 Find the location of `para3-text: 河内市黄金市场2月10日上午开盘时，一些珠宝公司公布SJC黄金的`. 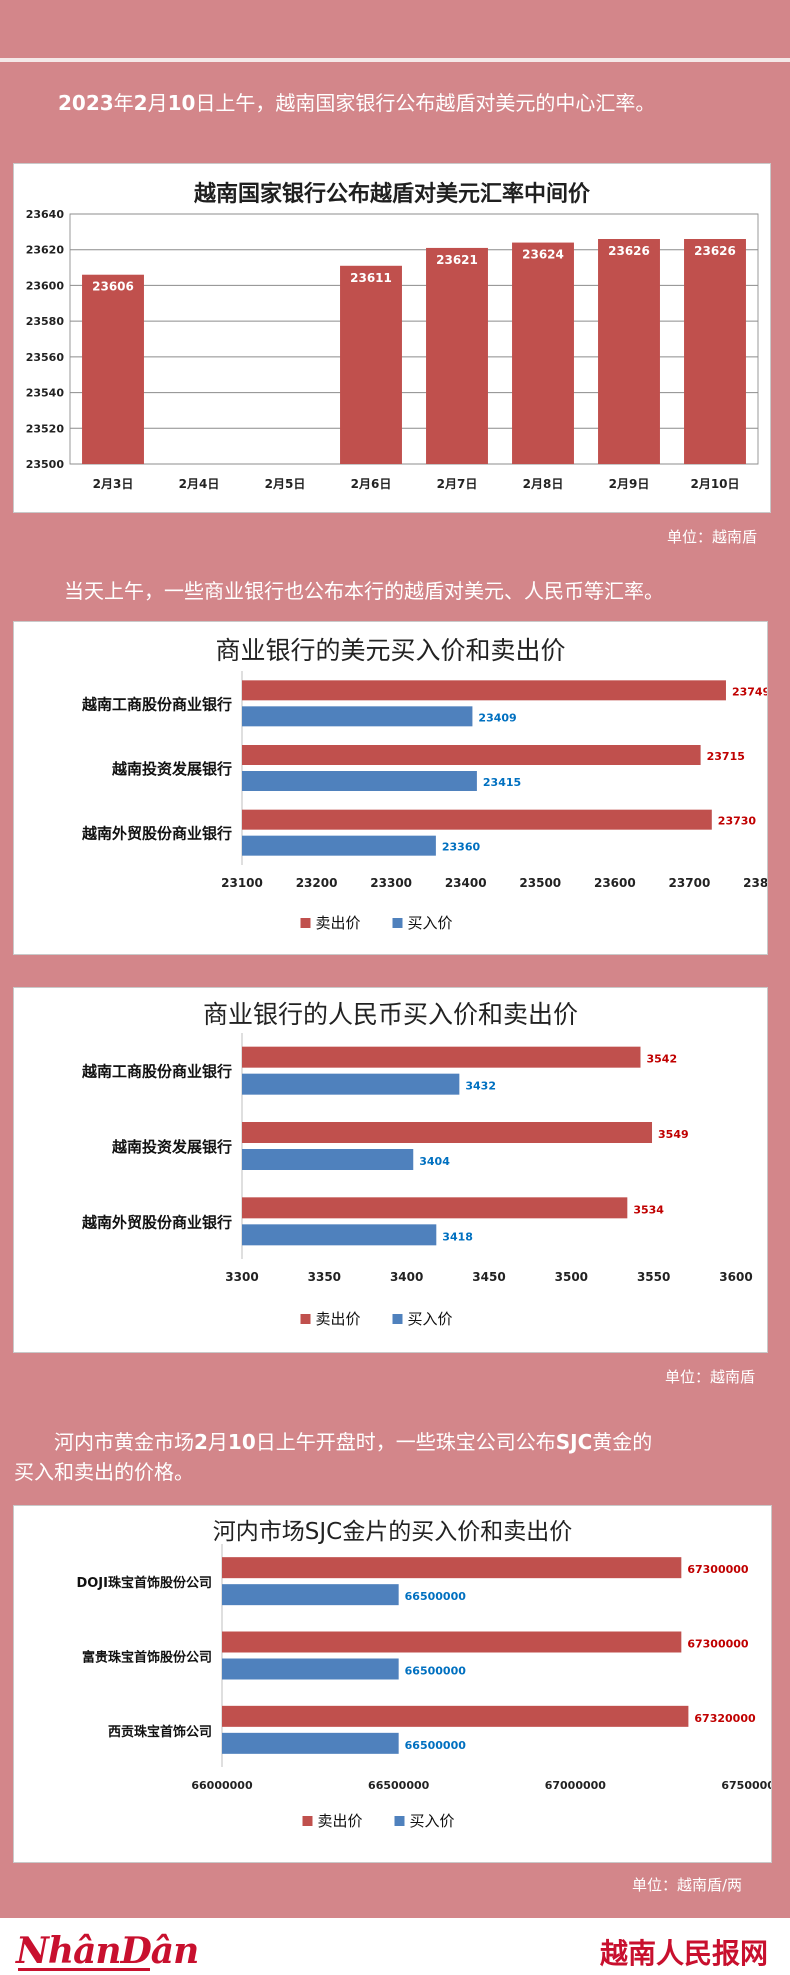

para3-text: 河内市黄金市场2月10日上午开盘时，一些珠宝公司公布SJC黄金的 is located at coordinates (414, 1442).